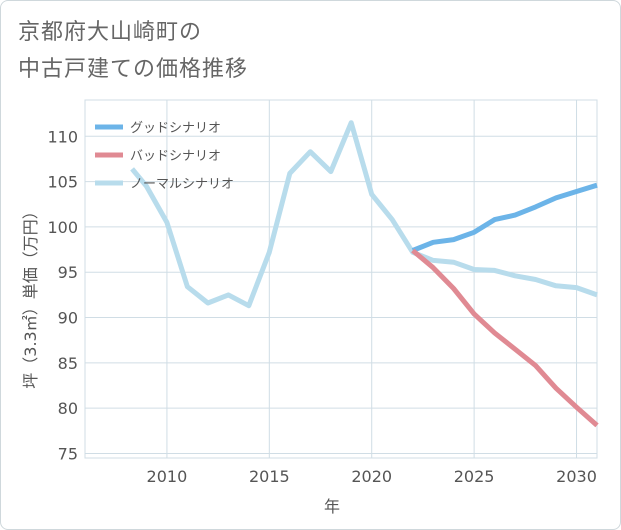 This screenshot has height=530, width=621. I want to click on y-tick-label: 90, so click(68, 318).